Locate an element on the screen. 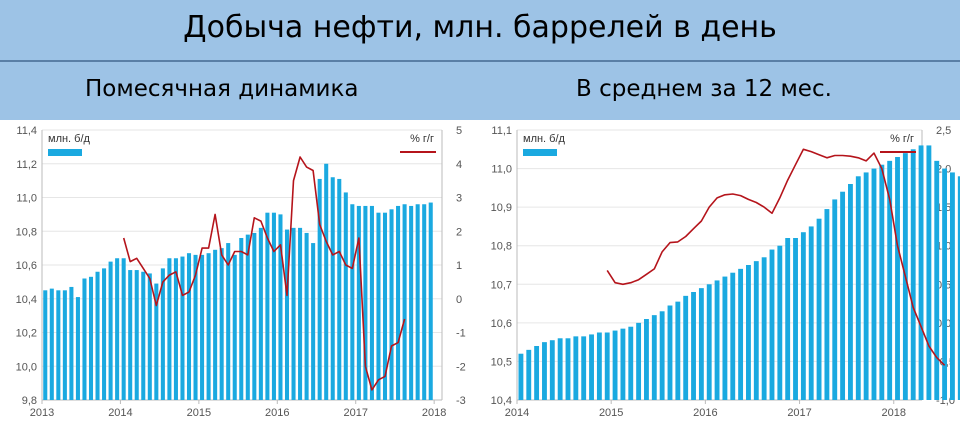 The height and width of the screenshot is (422, 960). legend-bars-label: млн. б/д is located at coordinates (69, 139).